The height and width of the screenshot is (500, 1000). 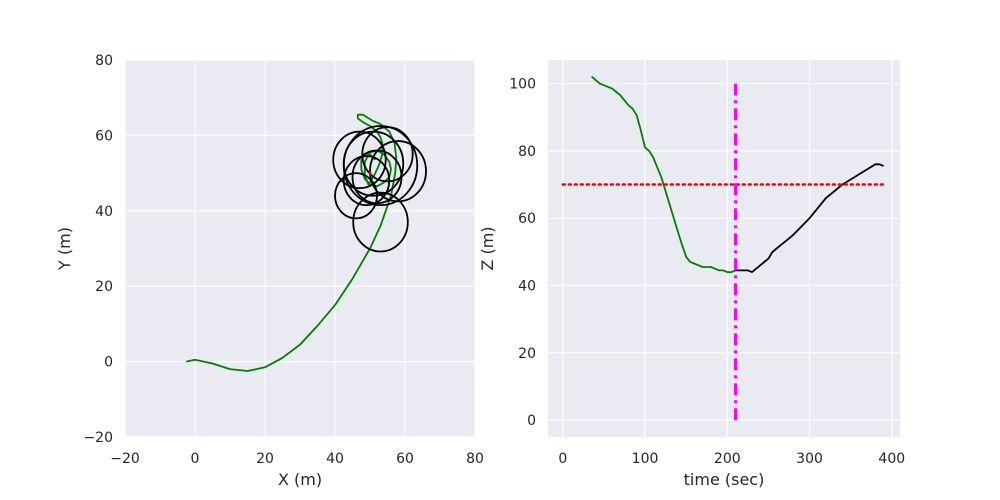 What do you see at coordinates (370, 173) in the screenshot?
I see `target-point` at bounding box center [370, 173].